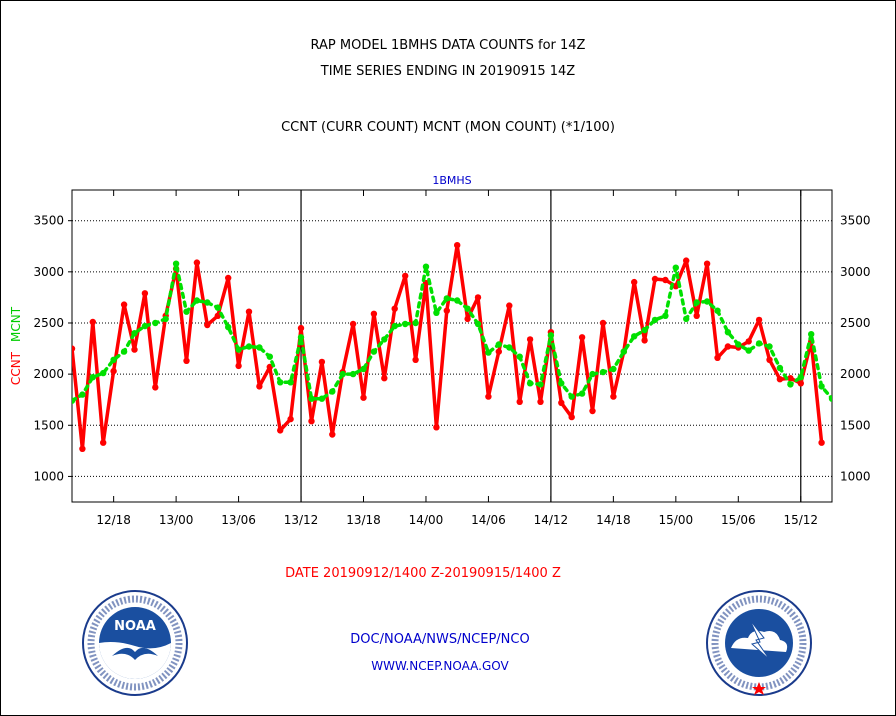 The image size is (896, 716). Describe the element at coordinates (855, 374) in the screenshot. I see `y-tick-label-right: 2000` at that location.